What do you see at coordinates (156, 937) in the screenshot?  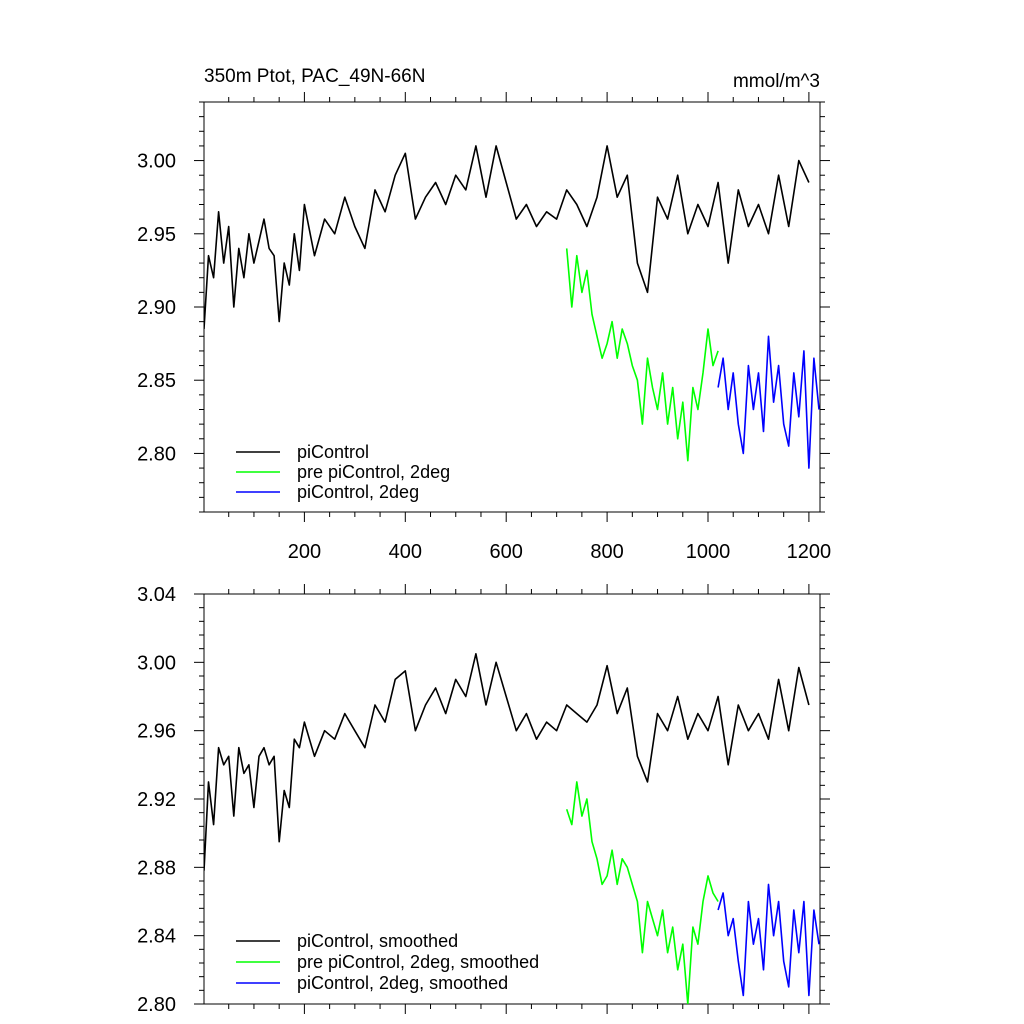 I see `y-tick-label: 2.84` at bounding box center [156, 937].